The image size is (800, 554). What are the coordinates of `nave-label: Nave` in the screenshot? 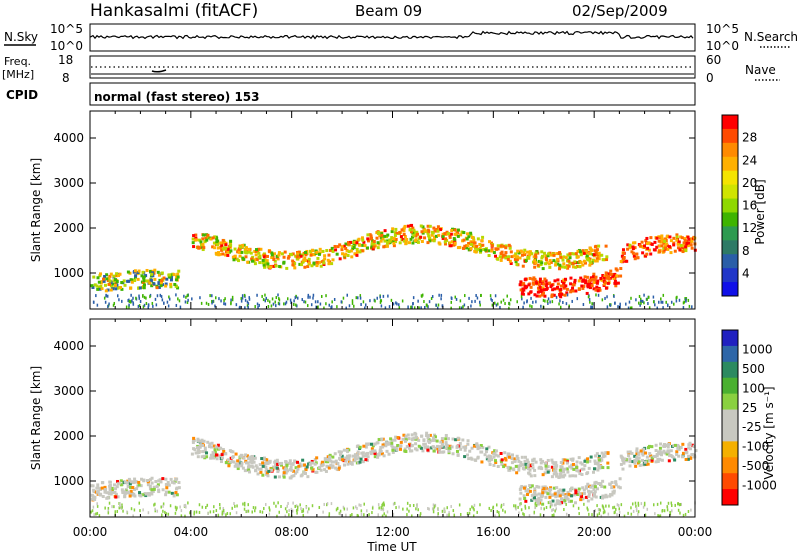 It's located at (760, 70).